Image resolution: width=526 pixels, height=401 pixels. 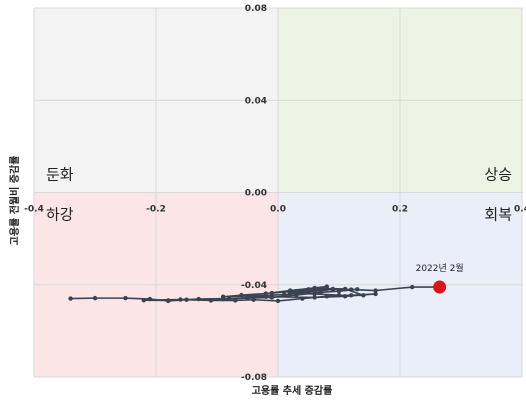 I want to click on y-tick-label: -0.08, so click(x=254, y=378).